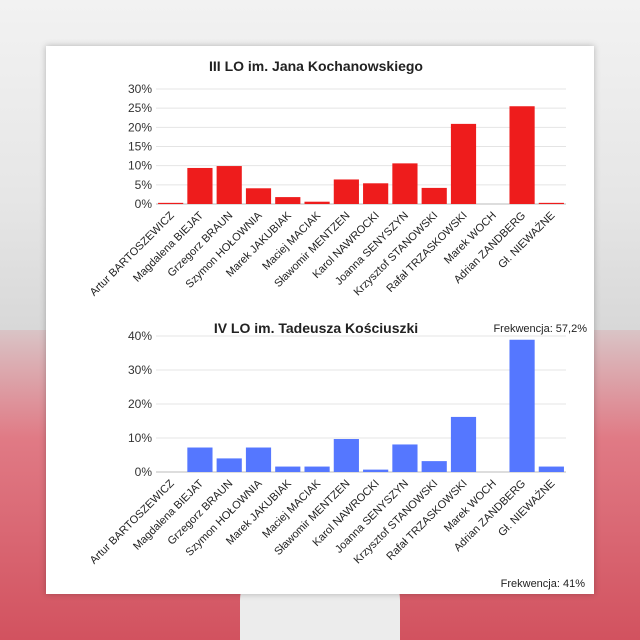  What do you see at coordinates (144, 472) in the screenshot?
I see `chart2-ytick-label: 0%` at bounding box center [144, 472].